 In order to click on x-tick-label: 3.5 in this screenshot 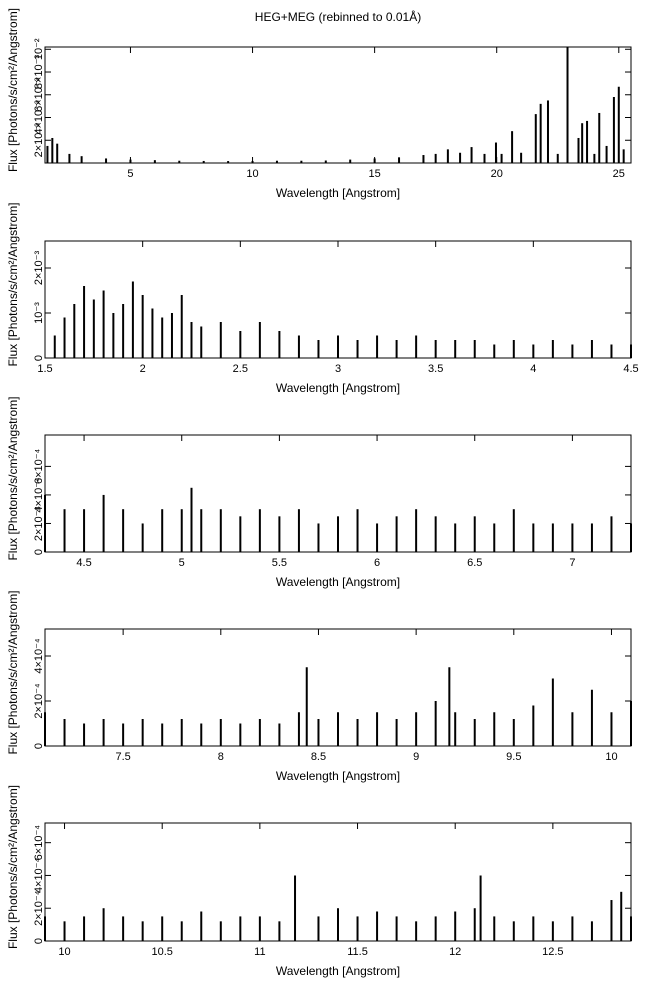, I will do `click(435, 369)`.